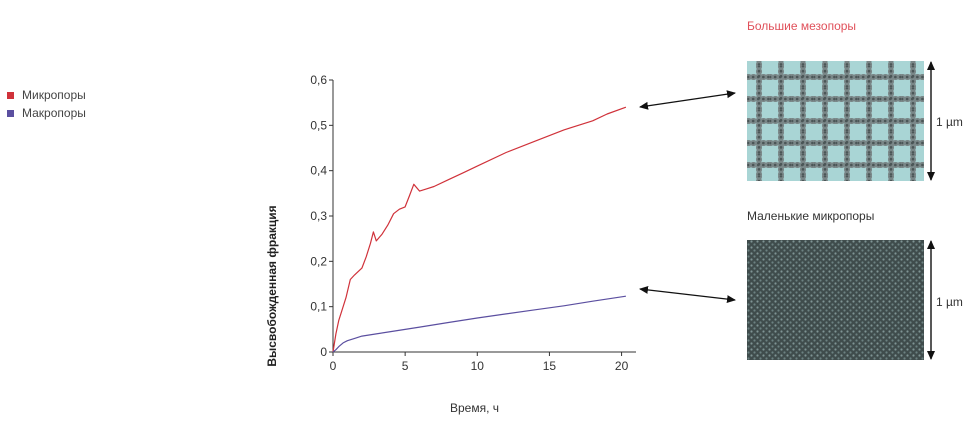  I want to click on legend-swatch-macropores, so click(10, 113).